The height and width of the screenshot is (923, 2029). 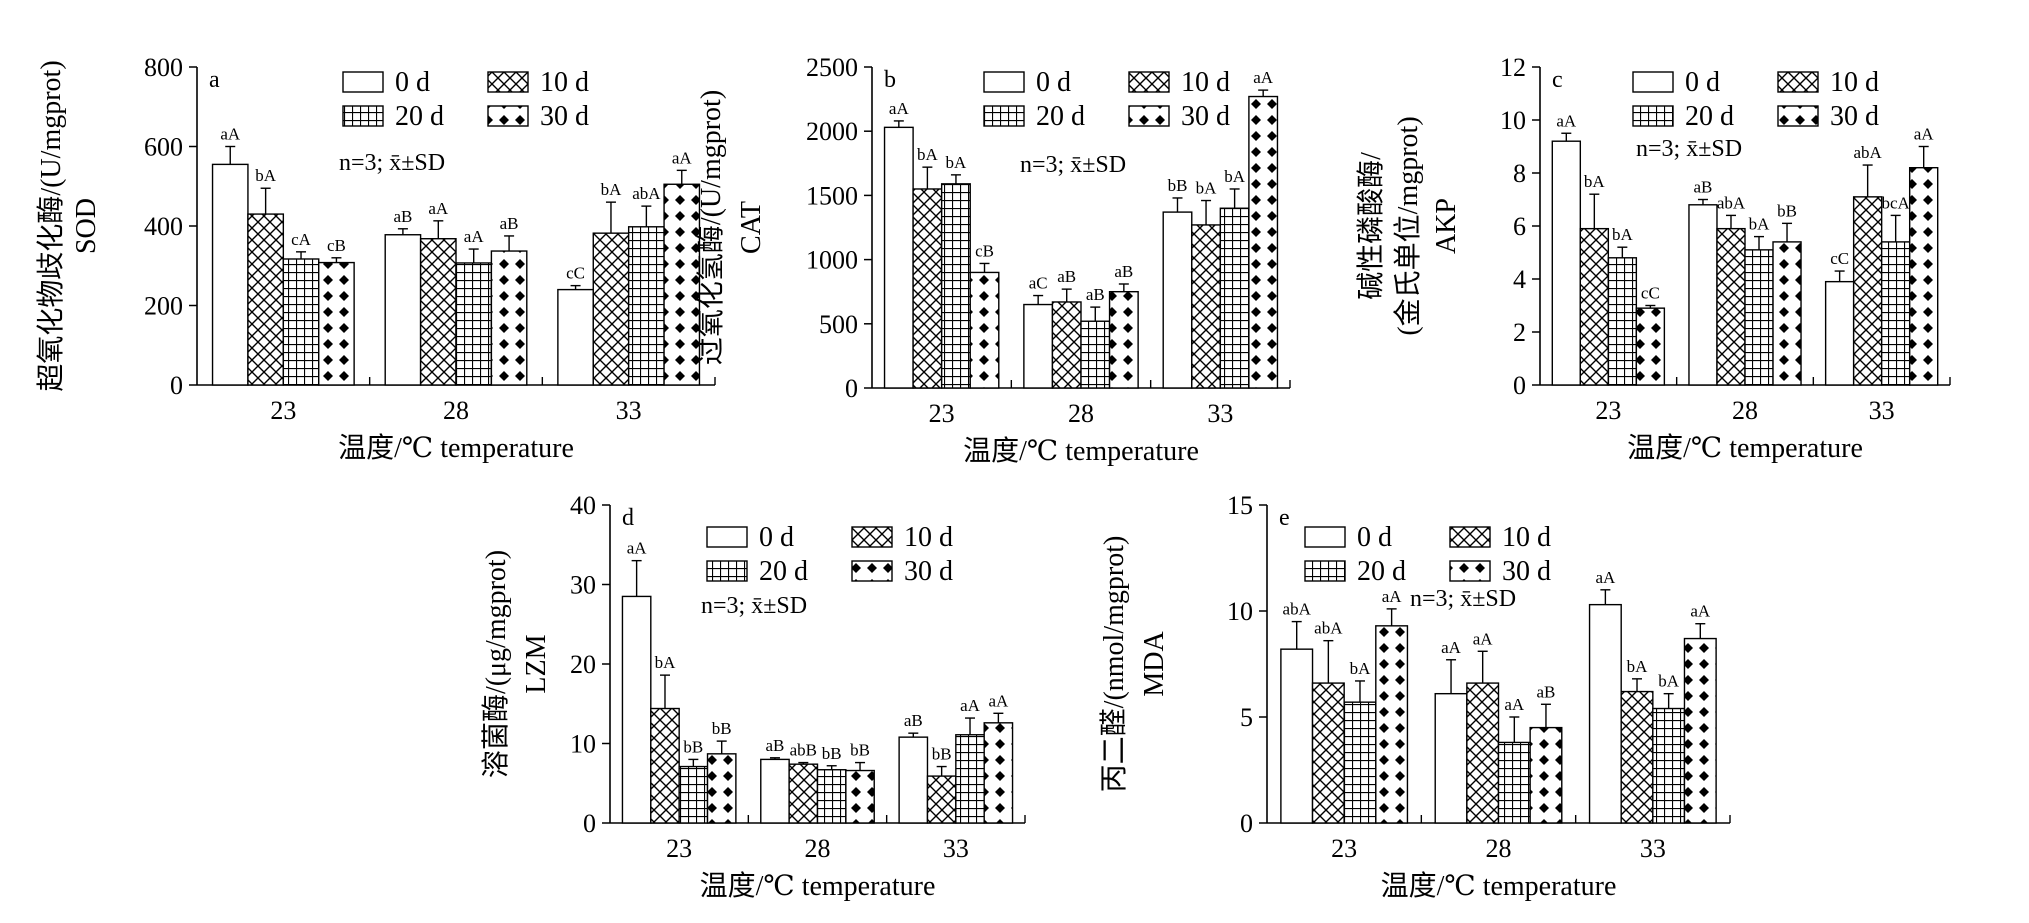 I want to click on panel-a-ytick-label: 200, so click(x=163, y=306).